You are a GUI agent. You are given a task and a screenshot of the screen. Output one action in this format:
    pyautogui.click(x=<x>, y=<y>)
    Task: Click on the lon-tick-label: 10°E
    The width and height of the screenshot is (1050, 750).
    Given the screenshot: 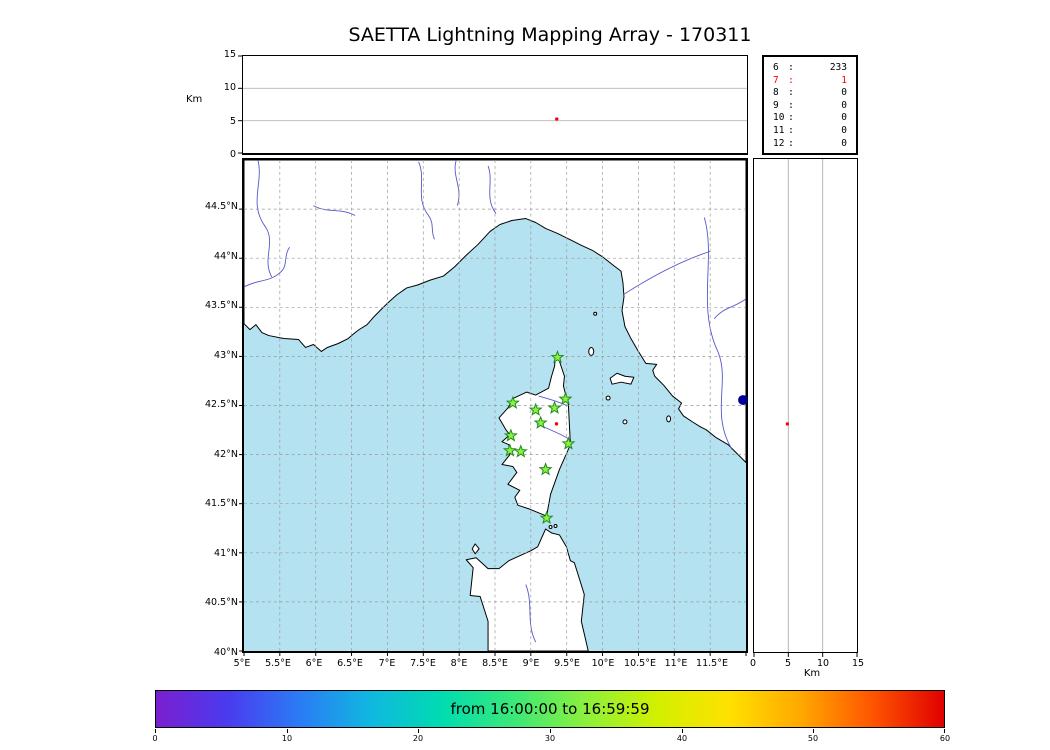 What is the action you would take?
    pyautogui.click(x=603, y=663)
    